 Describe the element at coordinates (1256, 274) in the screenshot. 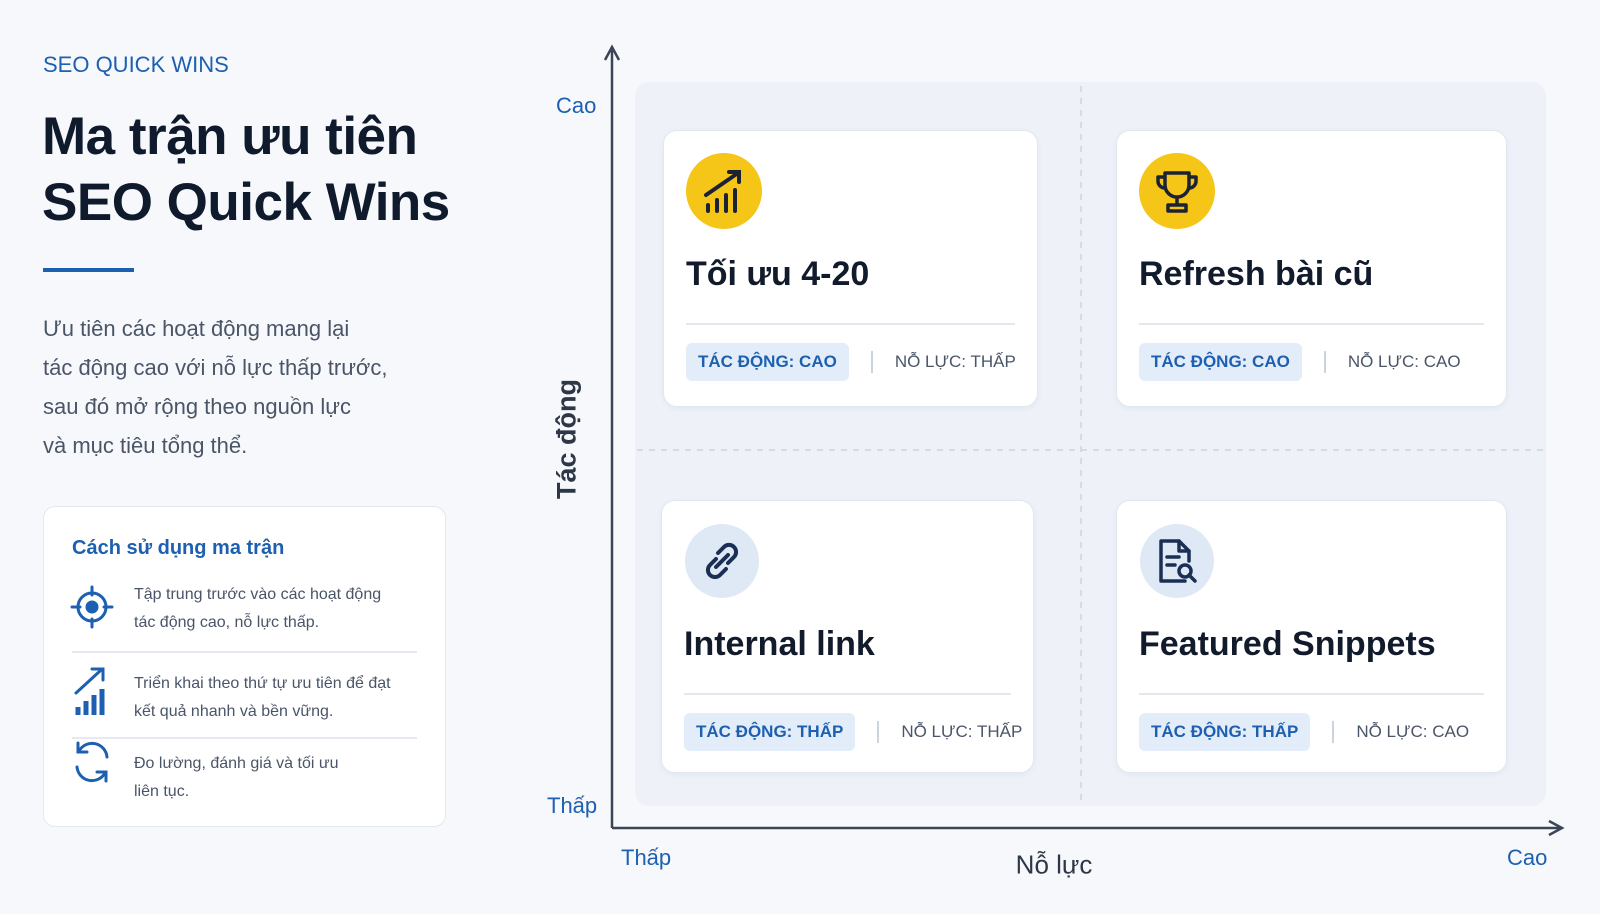

I see `quadrant-title: Refresh bài cũ` at that location.